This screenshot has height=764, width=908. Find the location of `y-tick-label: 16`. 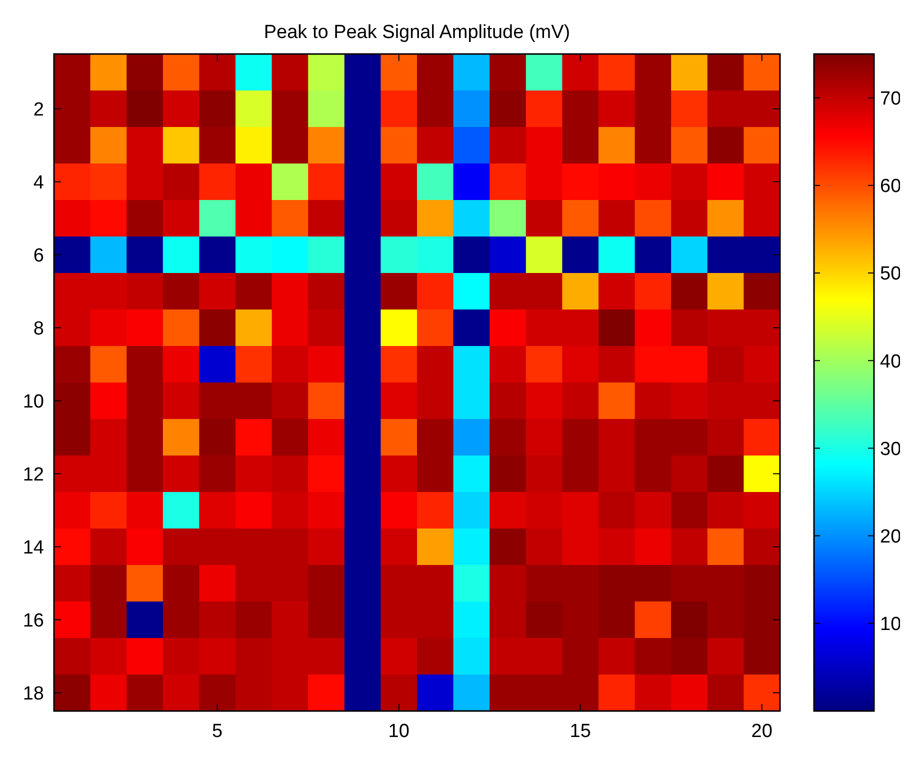

y-tick-label: 16 is located at coordinates (33, 621).